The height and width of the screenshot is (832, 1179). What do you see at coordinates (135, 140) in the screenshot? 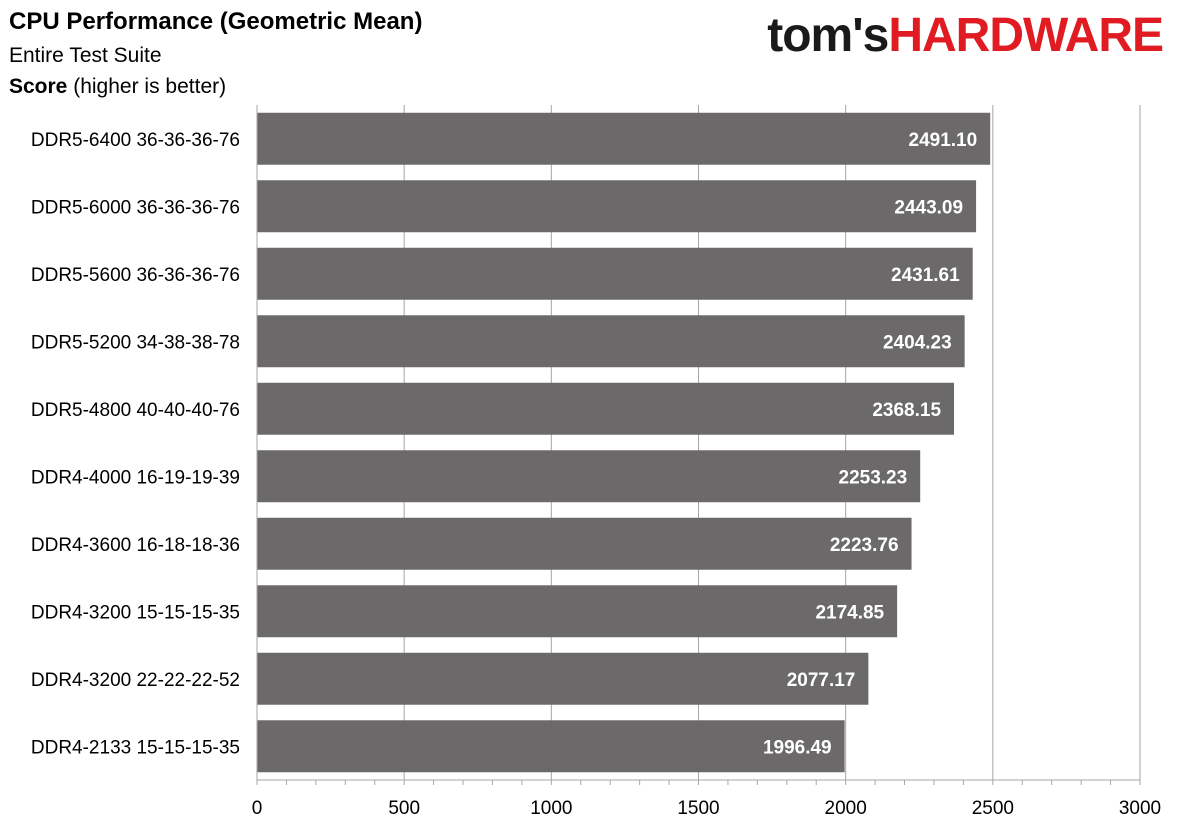
I see `category-label: DDR5-6400 36-36-36-76` at bounding box center [135, 140].